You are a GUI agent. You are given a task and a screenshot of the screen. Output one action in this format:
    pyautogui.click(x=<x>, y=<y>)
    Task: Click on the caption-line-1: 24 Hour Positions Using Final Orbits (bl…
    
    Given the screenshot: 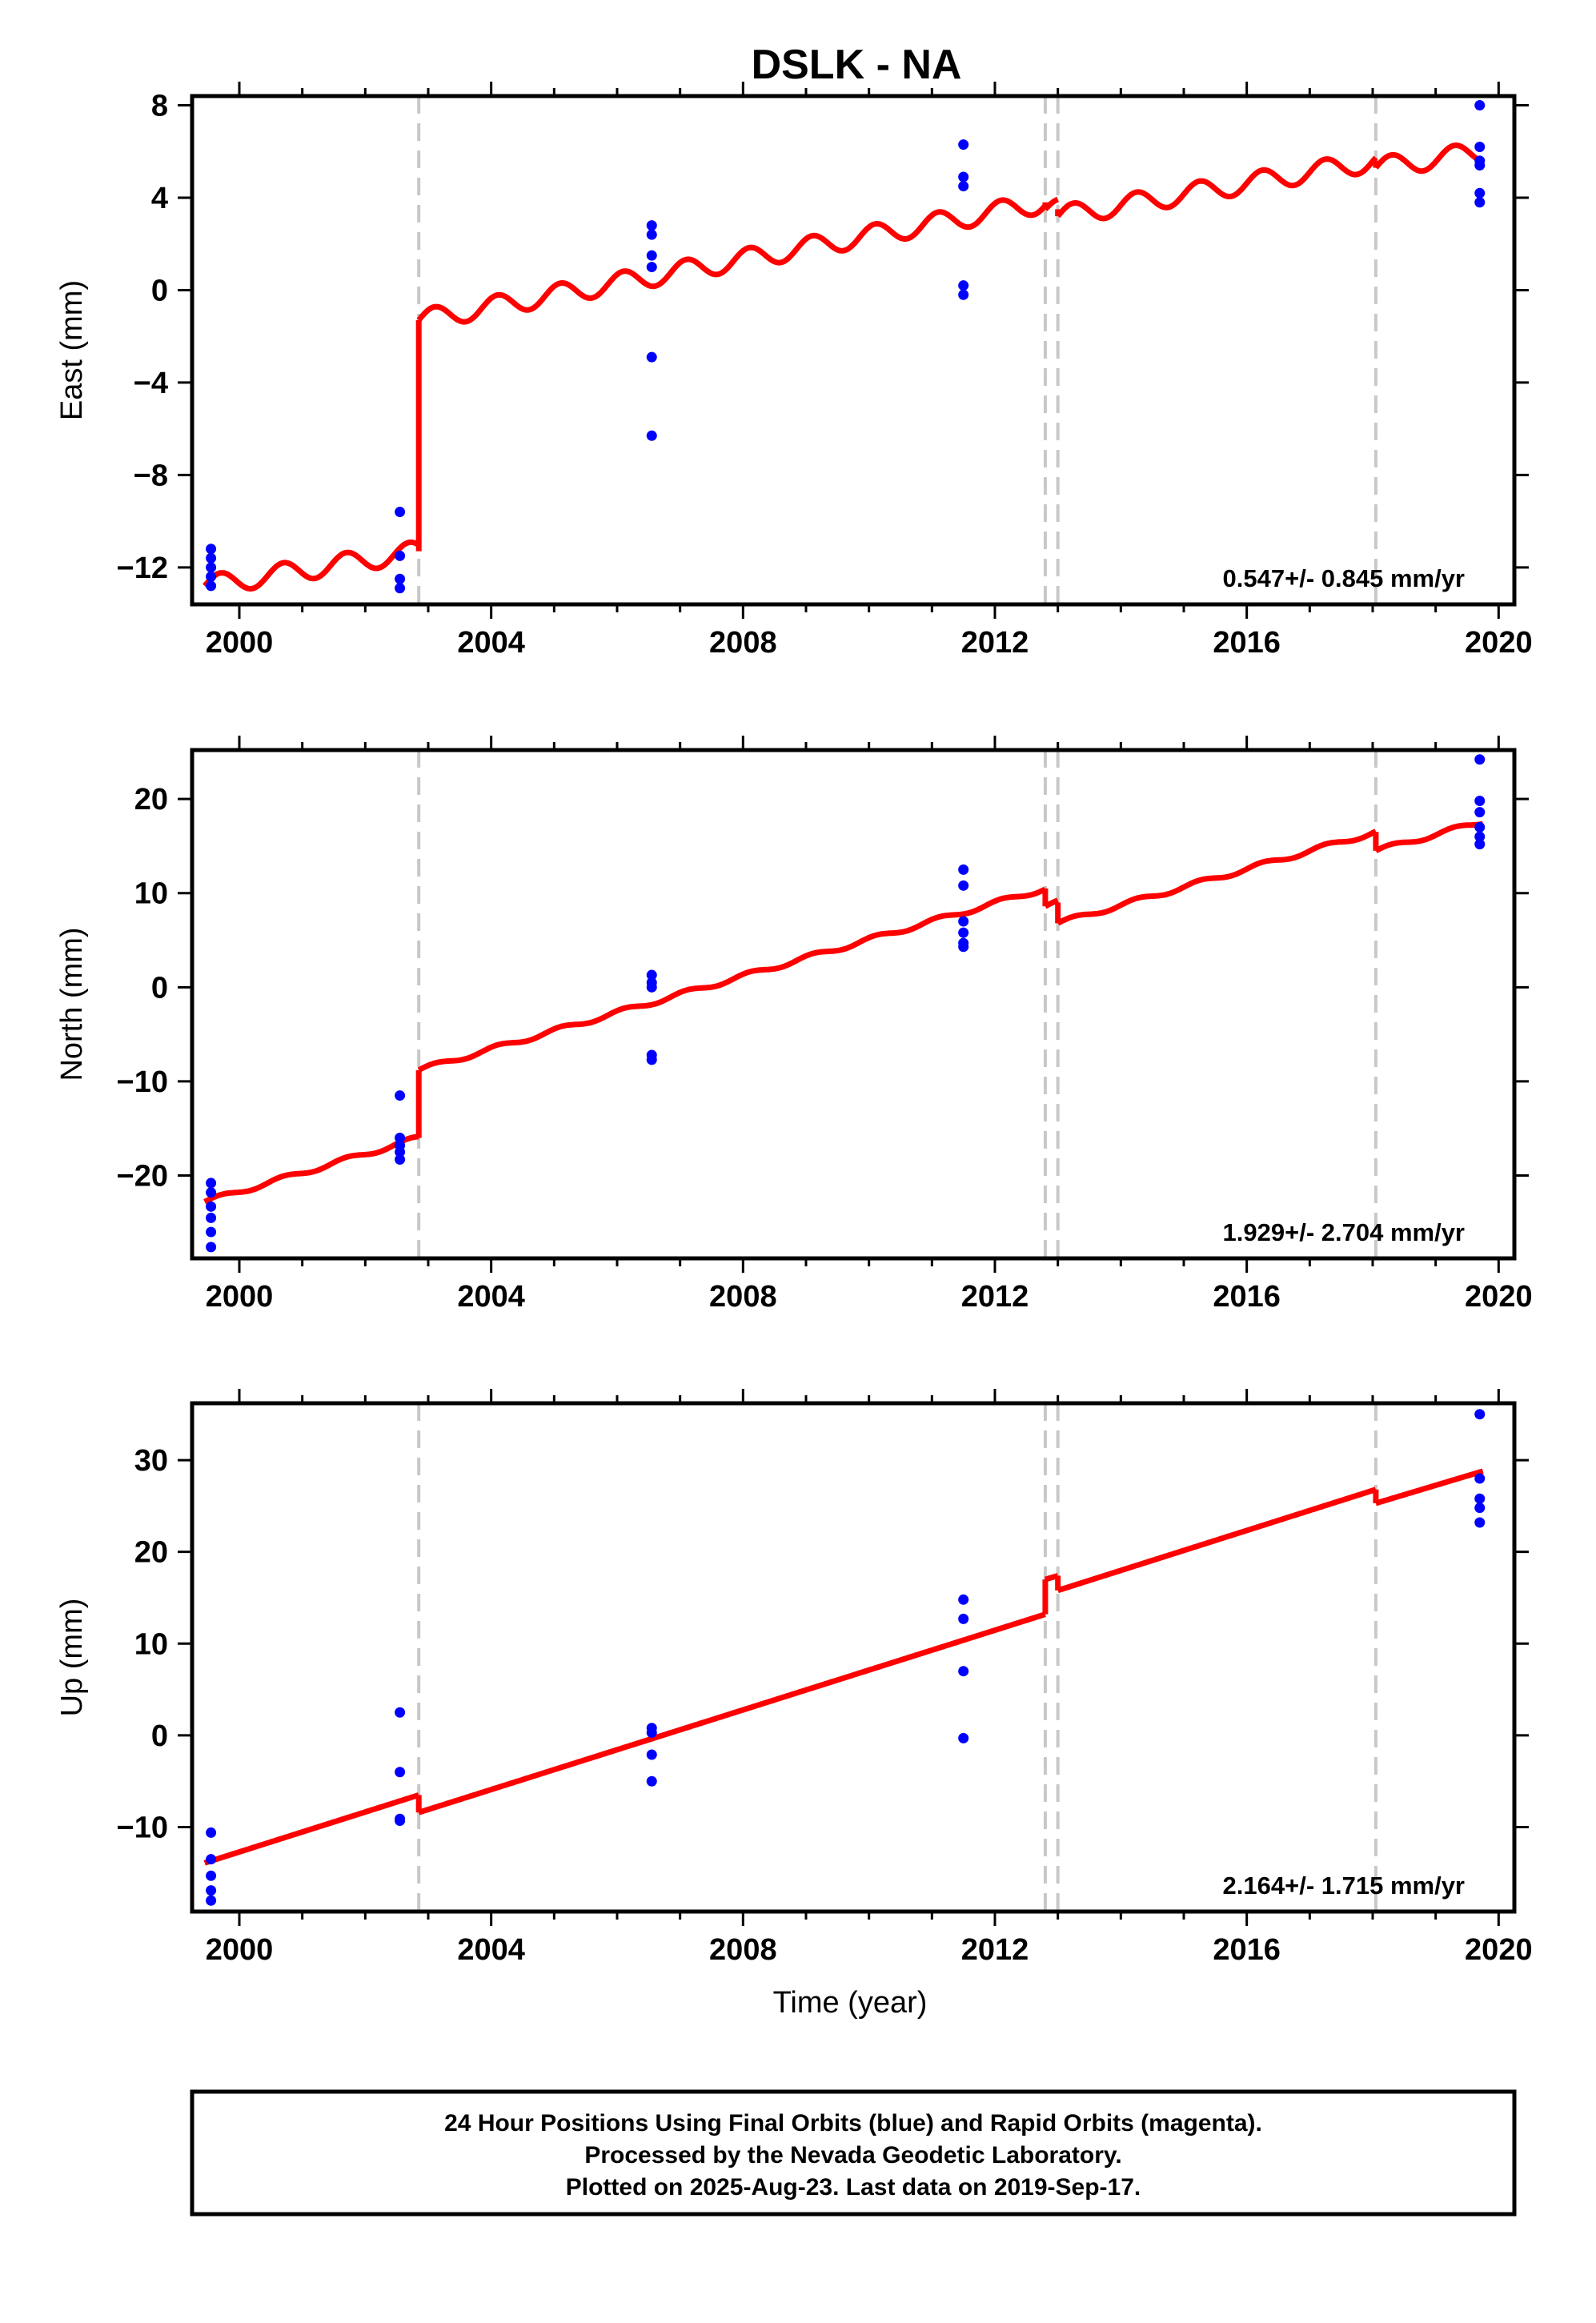 What is the action you would take?
    pyautogui.click(x=853, y=2123)
    